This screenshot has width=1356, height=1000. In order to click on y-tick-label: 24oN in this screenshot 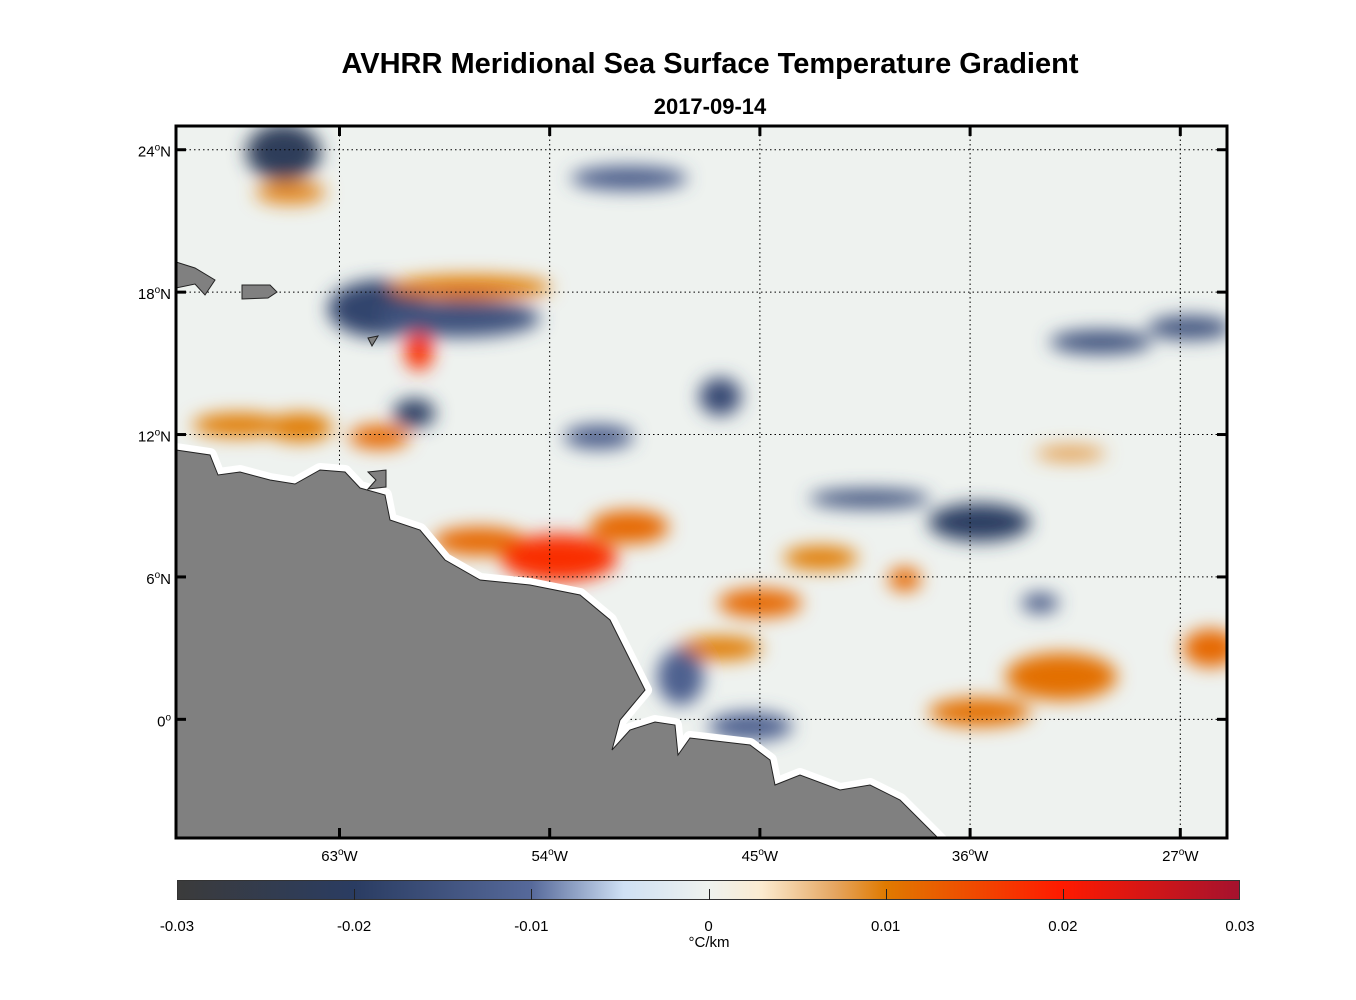, I will do `click(154, 152)`.